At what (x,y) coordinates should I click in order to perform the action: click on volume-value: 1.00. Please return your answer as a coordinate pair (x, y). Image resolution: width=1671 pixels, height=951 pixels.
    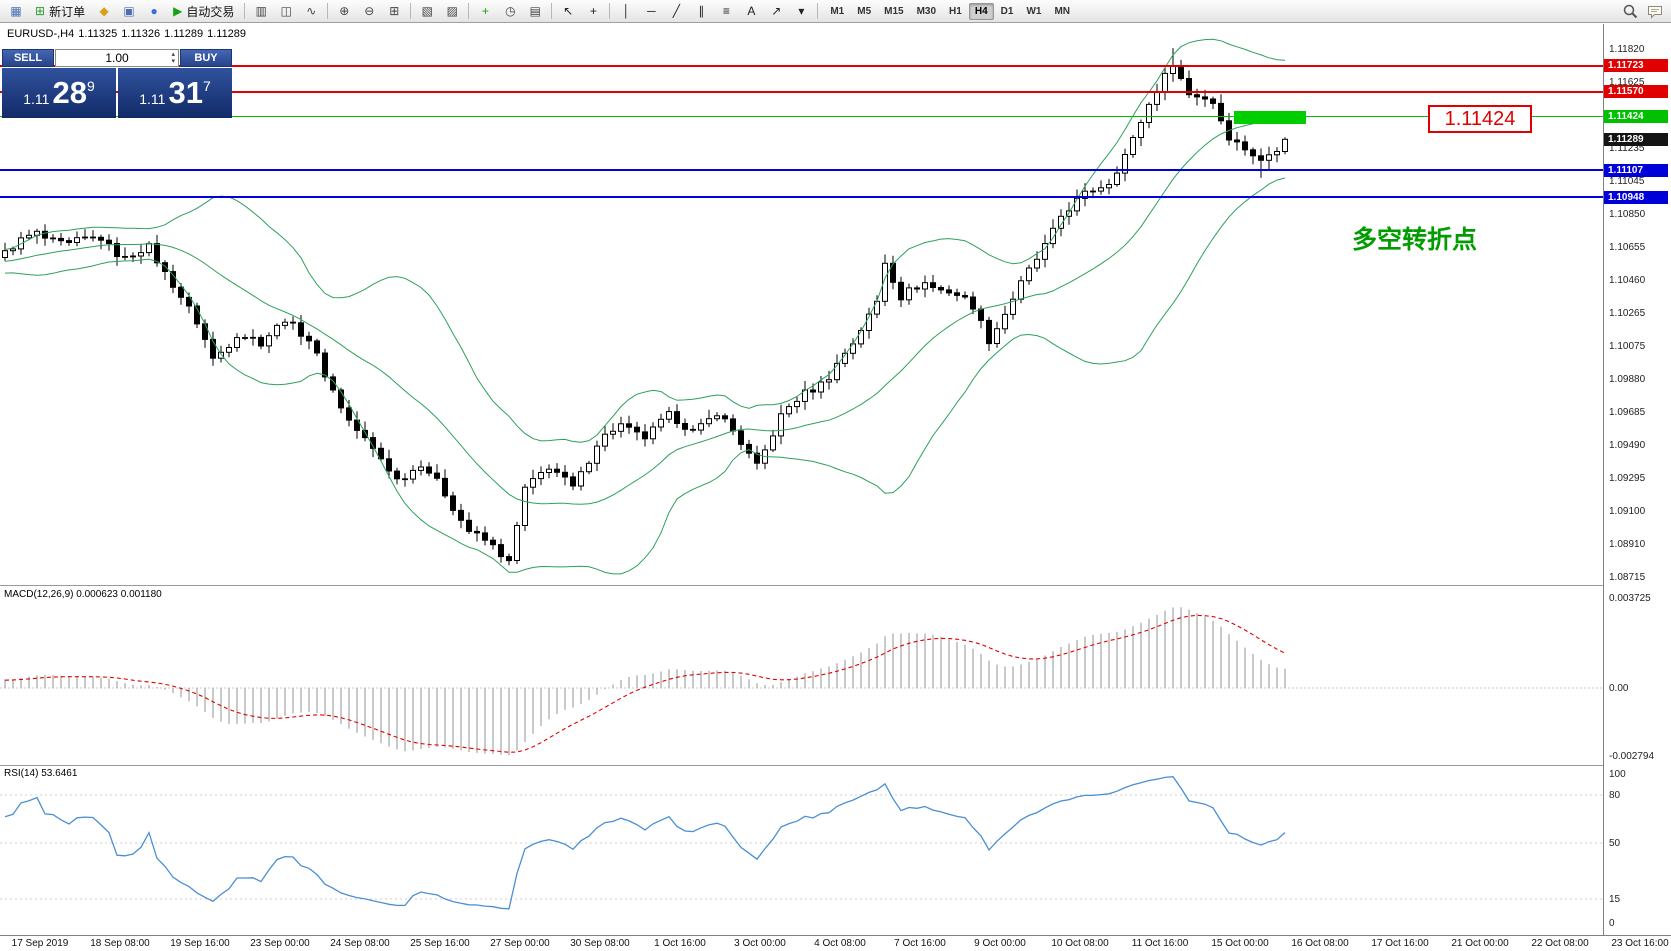
    Looking at the image, I should click on (117, 58).